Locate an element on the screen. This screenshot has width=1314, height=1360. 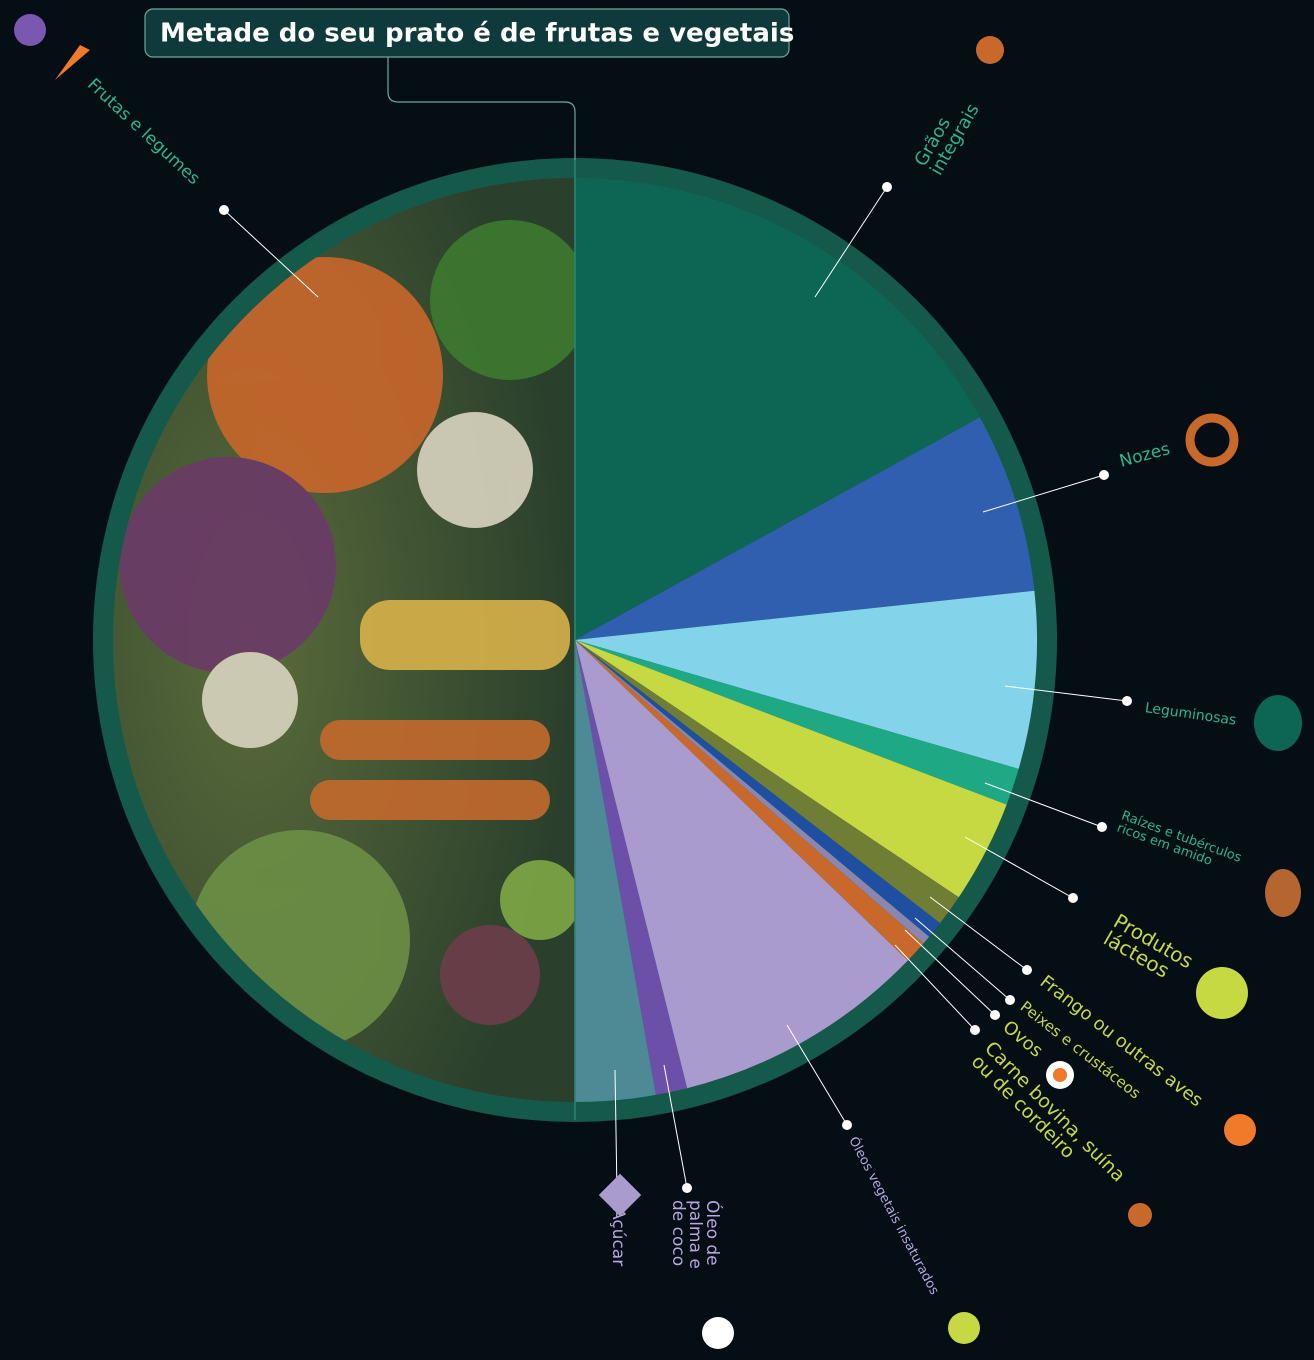
slice-label: Óleo de palma e de coco is located at coordinates (696, 1237).